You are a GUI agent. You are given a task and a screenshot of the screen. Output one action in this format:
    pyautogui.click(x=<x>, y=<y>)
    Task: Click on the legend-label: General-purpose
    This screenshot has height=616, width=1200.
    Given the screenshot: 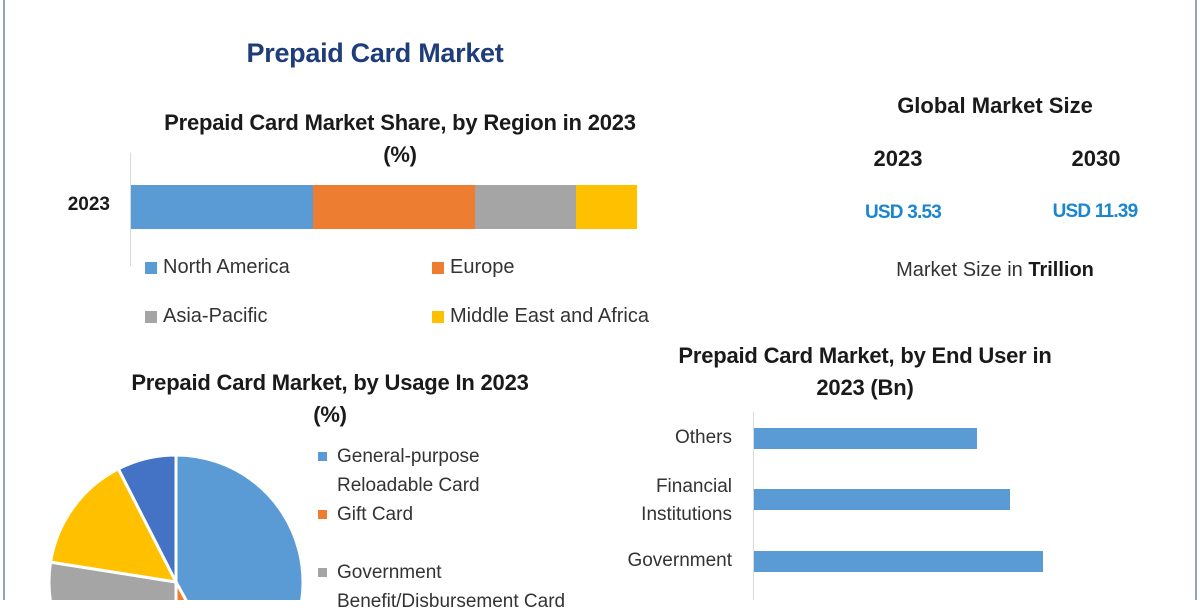 What is the action you would take?
    pyautogui.click(x=408, y=456)
    